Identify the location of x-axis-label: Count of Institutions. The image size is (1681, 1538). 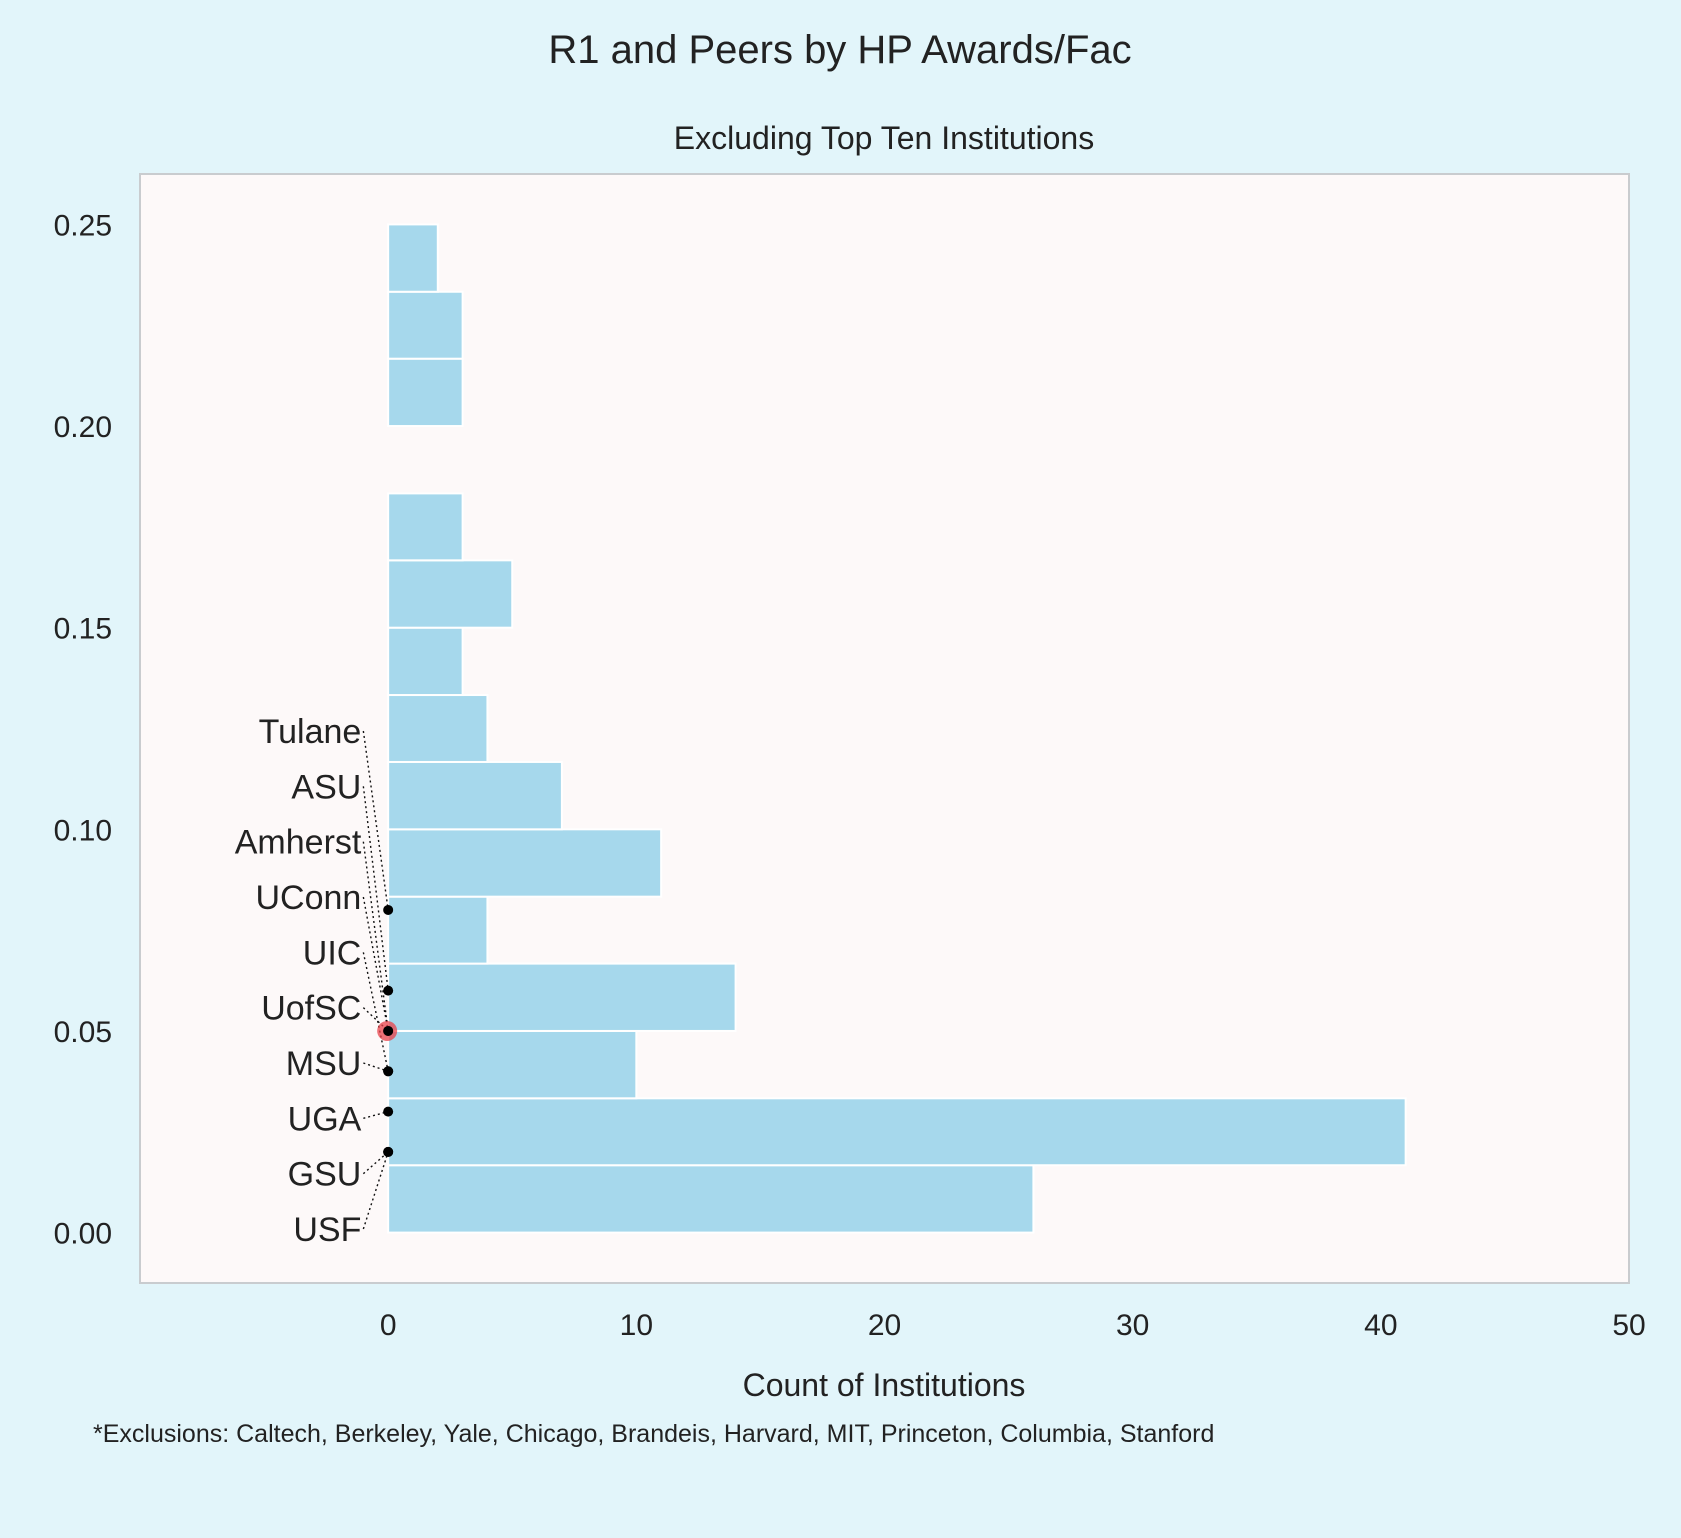
(884, 1385).